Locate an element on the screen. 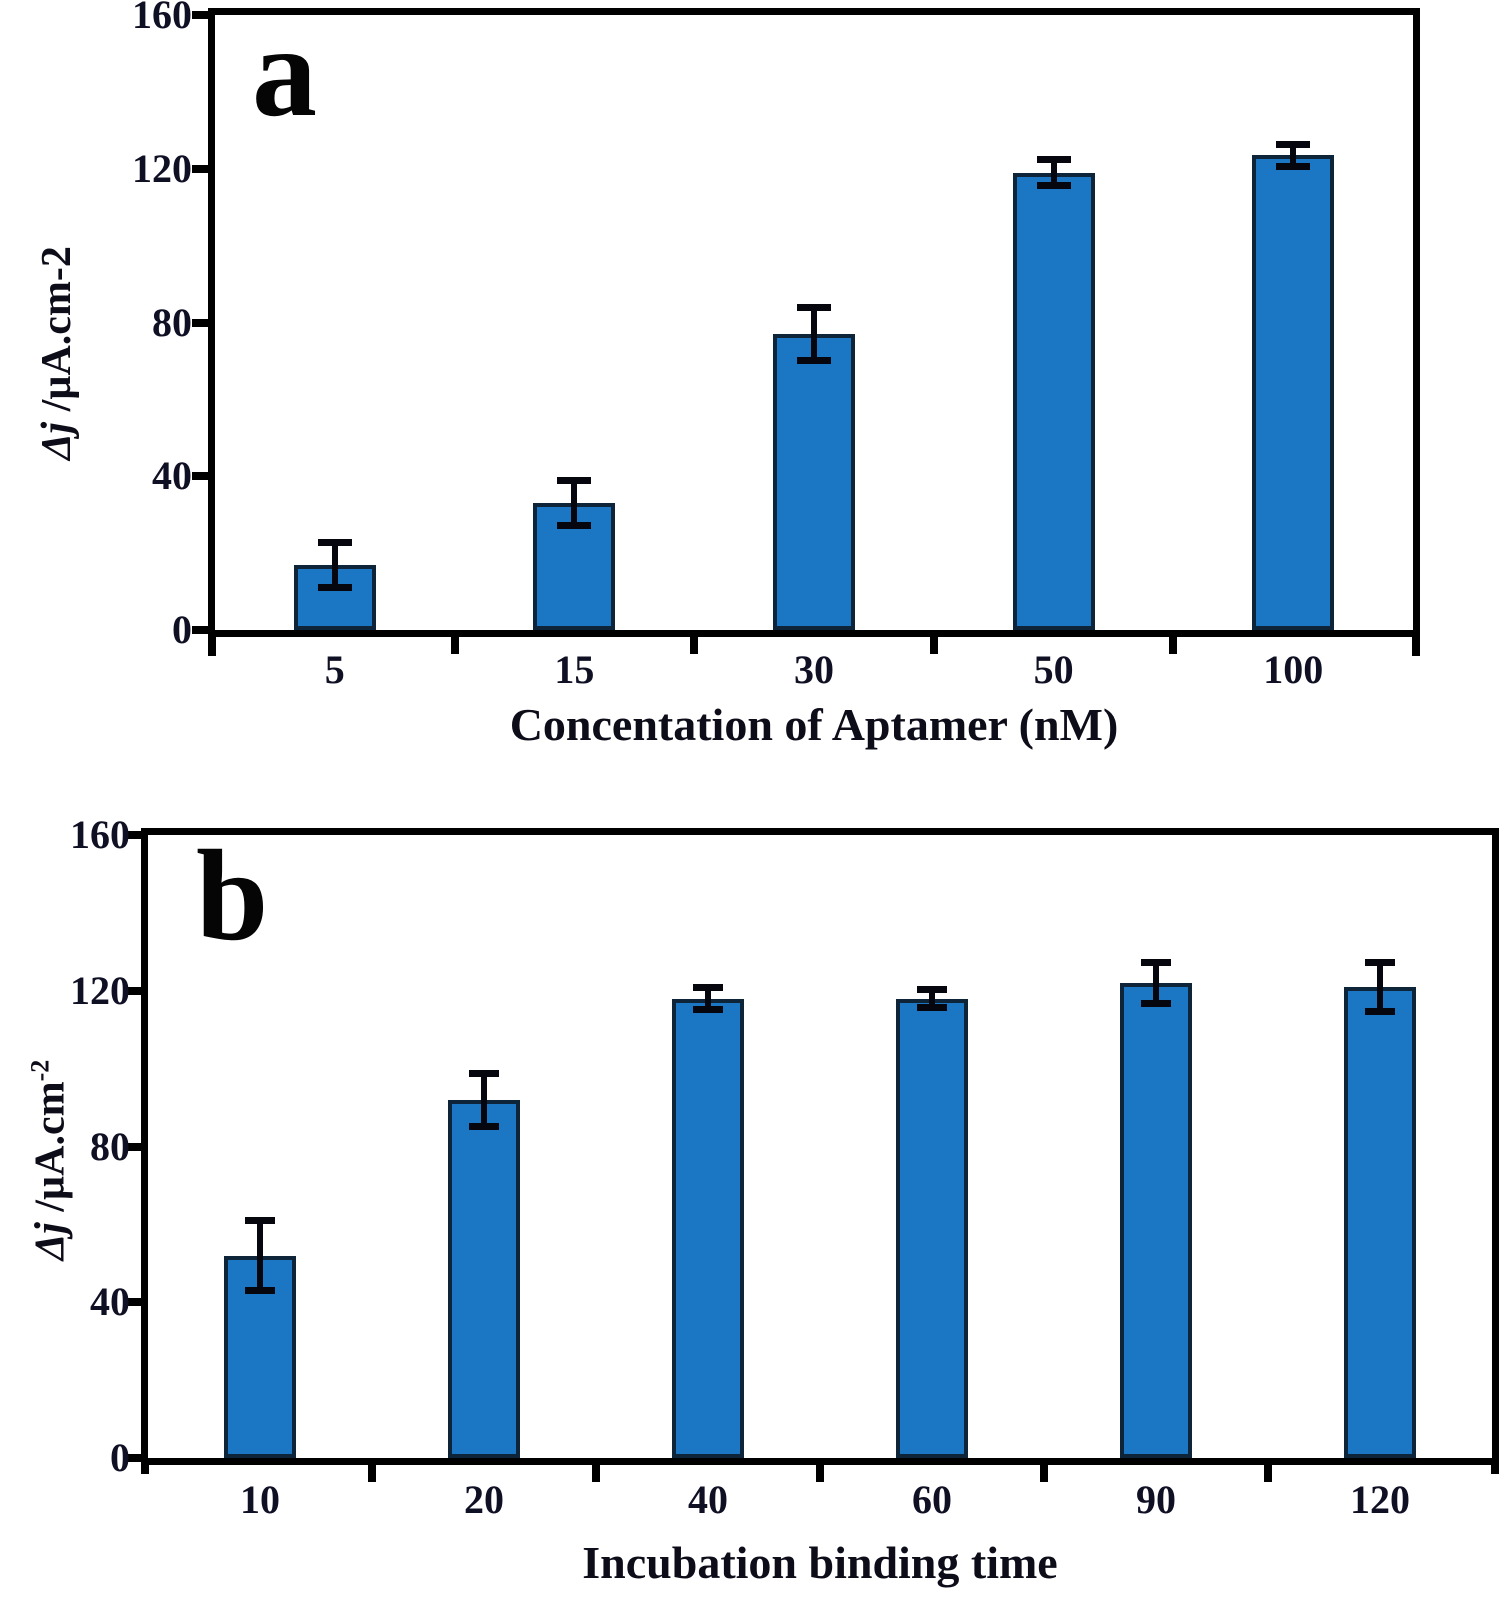  panel-letter-b: b is located at coordinates (232, 896).